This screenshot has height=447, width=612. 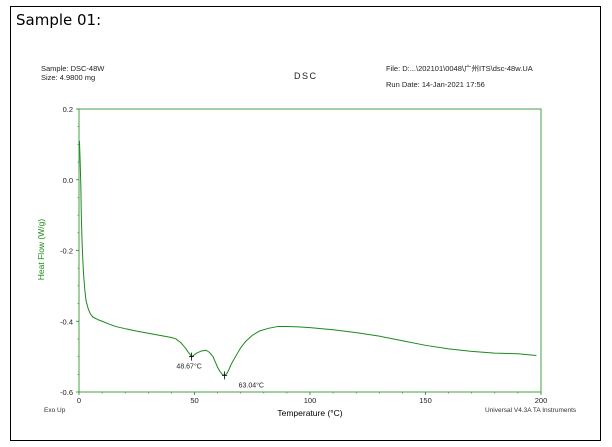 What do you see at coordinates (66, 251) in the screenshot?
I see `y-tick-label: -0.2` at bounding box center [66, 251].